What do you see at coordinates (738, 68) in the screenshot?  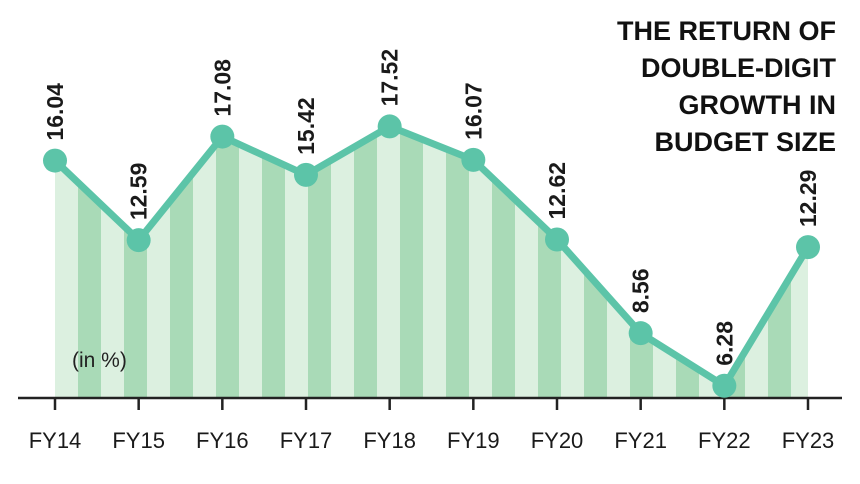 I see `title-line: DOUBLE-DIGIT` at bounding box center [738, 68].